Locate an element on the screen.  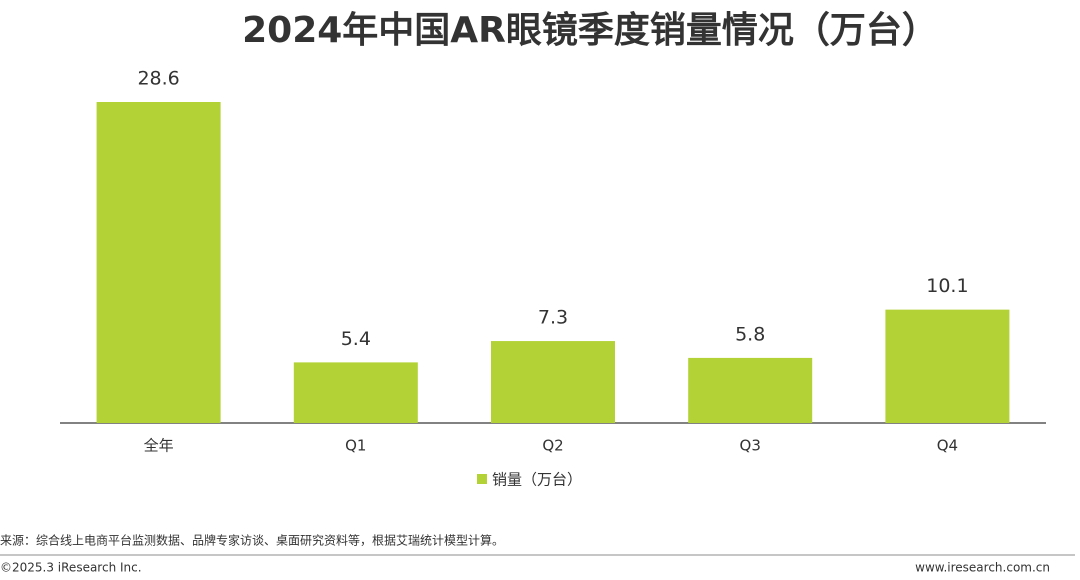
legend-label: 销量（万台） is located at coordinates (537, 480).